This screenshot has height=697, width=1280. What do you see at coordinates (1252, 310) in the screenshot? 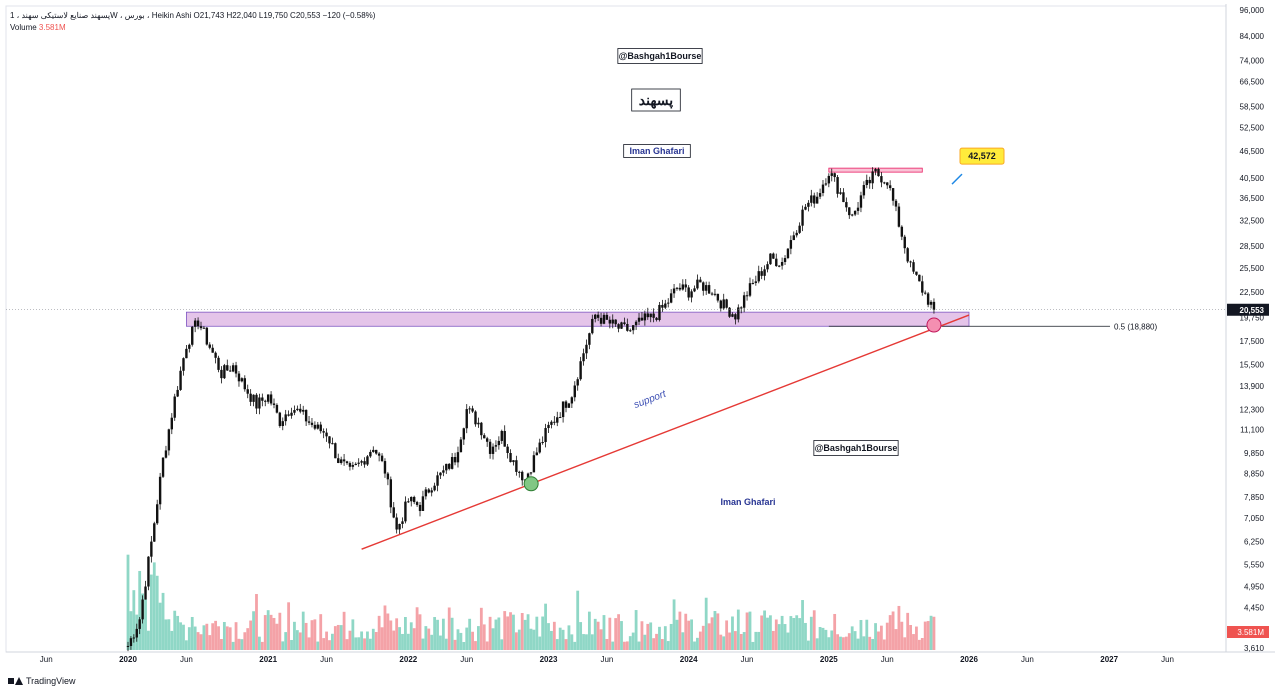
I see `last-price-value: 20,553` at bounding box center [1252, 310].